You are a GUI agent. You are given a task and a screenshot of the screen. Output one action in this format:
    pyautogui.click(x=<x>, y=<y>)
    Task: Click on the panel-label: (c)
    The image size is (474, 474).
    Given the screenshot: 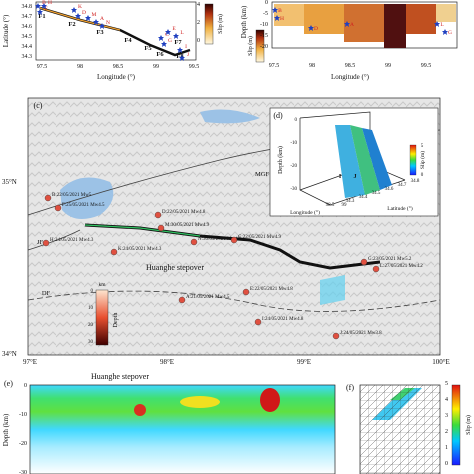 What is the action you would take?
    pyautogui.click(x=38, y=105)
    